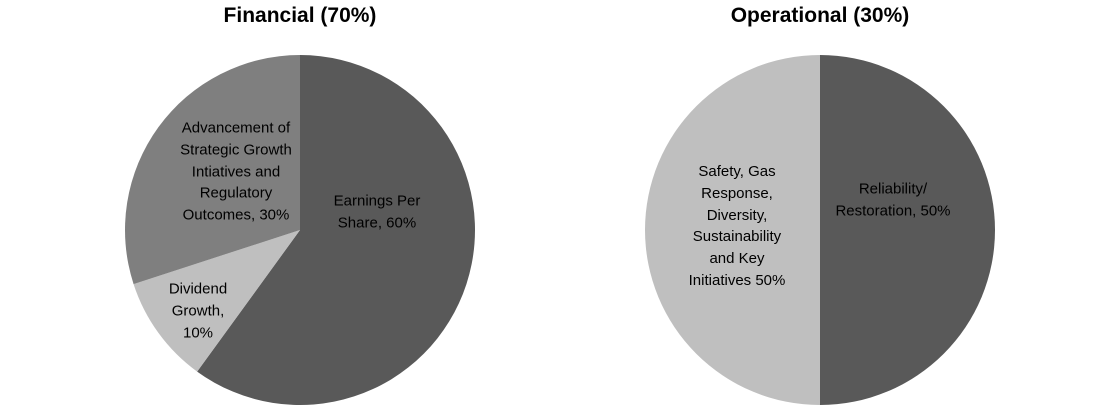 The image size is (1112, 409). I want to click on financial-chart-title: Financial (70%), so click(300, 15).